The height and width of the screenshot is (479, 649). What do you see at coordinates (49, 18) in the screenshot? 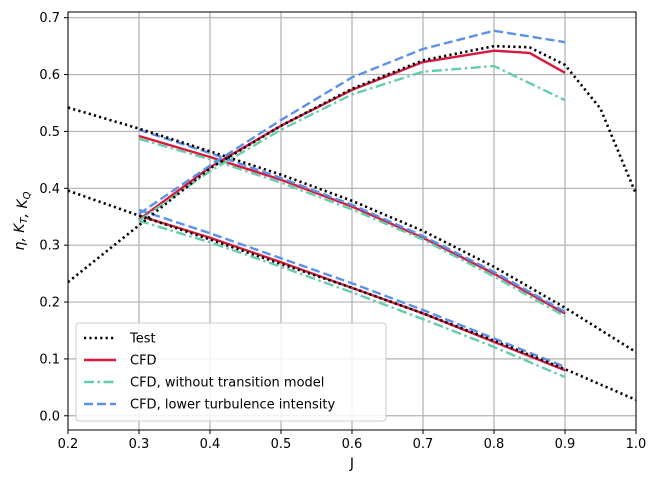
I see `y-tick-label: 0.7` at bounding box center [49, 18].